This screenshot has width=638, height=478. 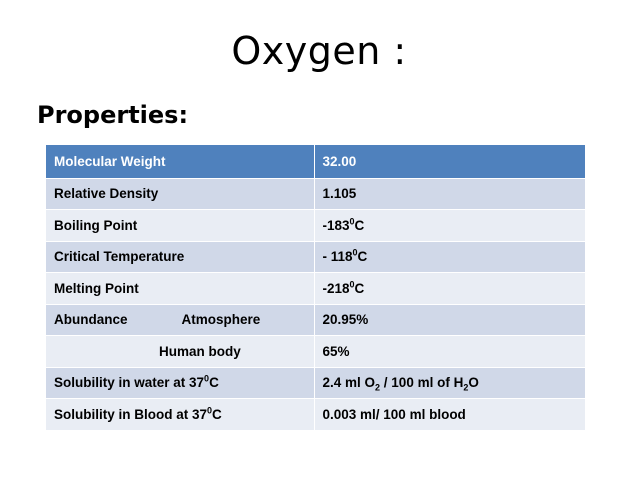 I want to click on property-cell: Solubility in water at 370C, so click(x=180, y=383).